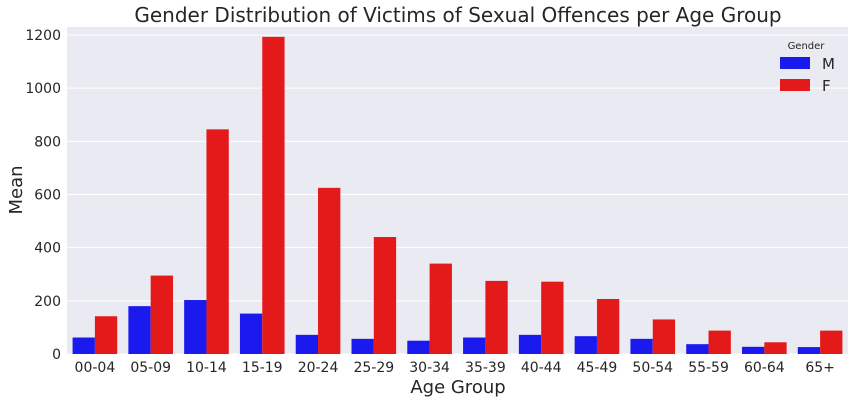 The height and width of the screenshot is (404, 855). What do you see at coordinates (820, 368) in the screenshot?
I see `x-tick-label: 65+` at bounding box center [820, 368].